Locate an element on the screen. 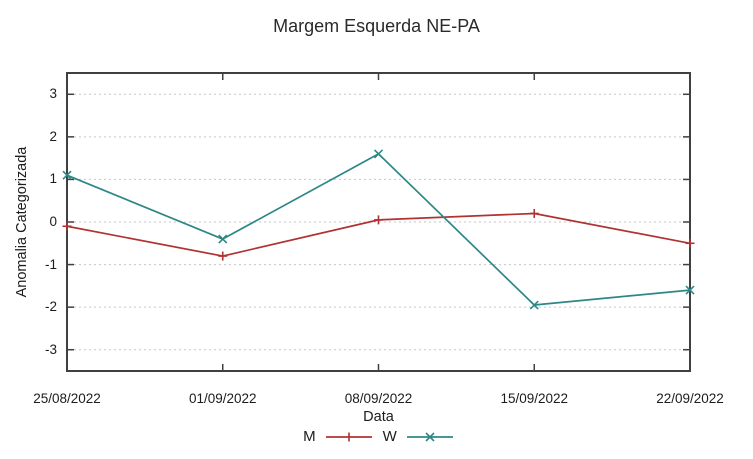 Image resolution: width=753 pixels, height=459 pixels. x-tick-label: 08/09/2022 is located at coordinates (378, 398).